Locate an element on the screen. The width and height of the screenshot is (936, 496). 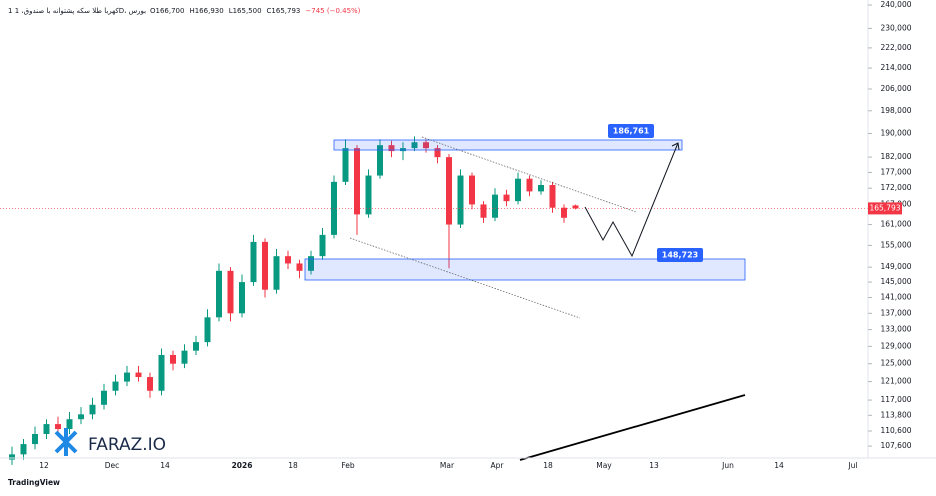
forecast-path is located at coordinates (631, 200).